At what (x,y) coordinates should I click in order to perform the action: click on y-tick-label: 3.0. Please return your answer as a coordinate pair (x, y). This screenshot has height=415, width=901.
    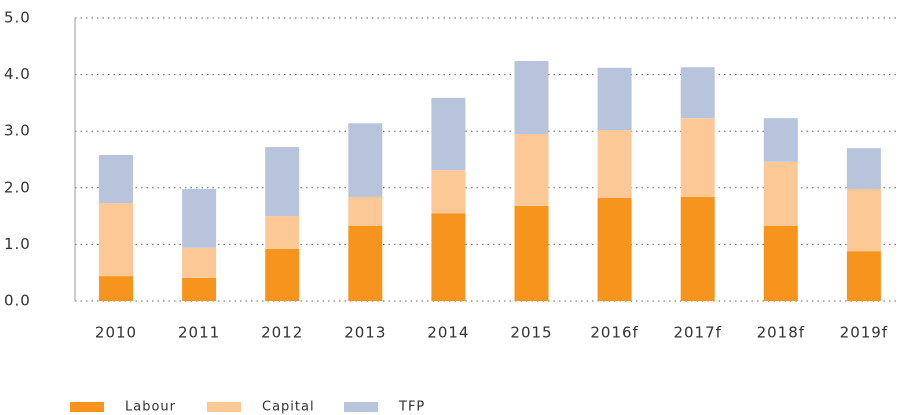
    Looking at the image, I should click on (17, 131).